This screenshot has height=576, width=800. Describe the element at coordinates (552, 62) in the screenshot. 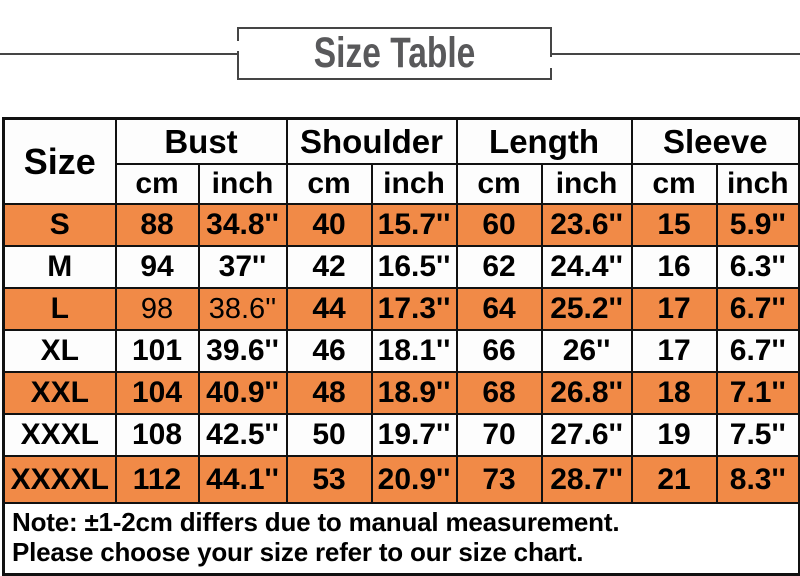

I see `banner-notch-right` at that location.